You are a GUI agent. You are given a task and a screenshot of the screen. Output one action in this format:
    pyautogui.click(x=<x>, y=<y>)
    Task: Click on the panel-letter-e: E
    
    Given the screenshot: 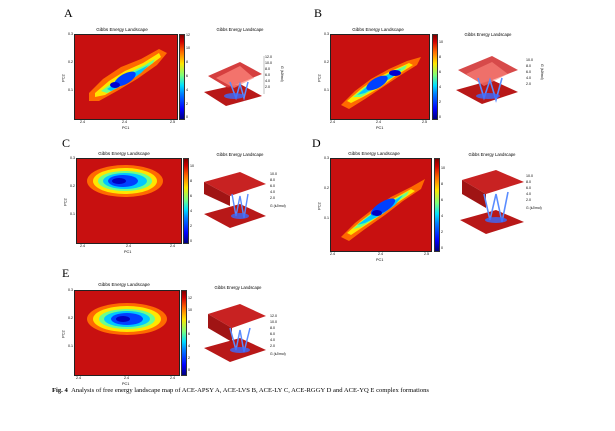 What is the action you would take?
    pyautogui.click(x=66, y=273)
    